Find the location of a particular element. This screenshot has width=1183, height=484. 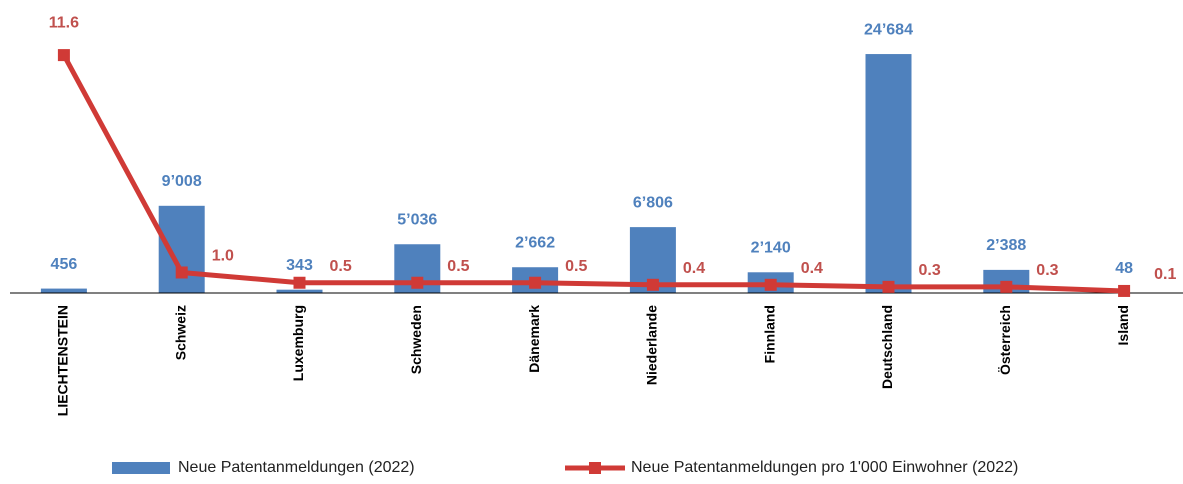

bar-value-label: 2’662 is located at coordinates (535, 242).